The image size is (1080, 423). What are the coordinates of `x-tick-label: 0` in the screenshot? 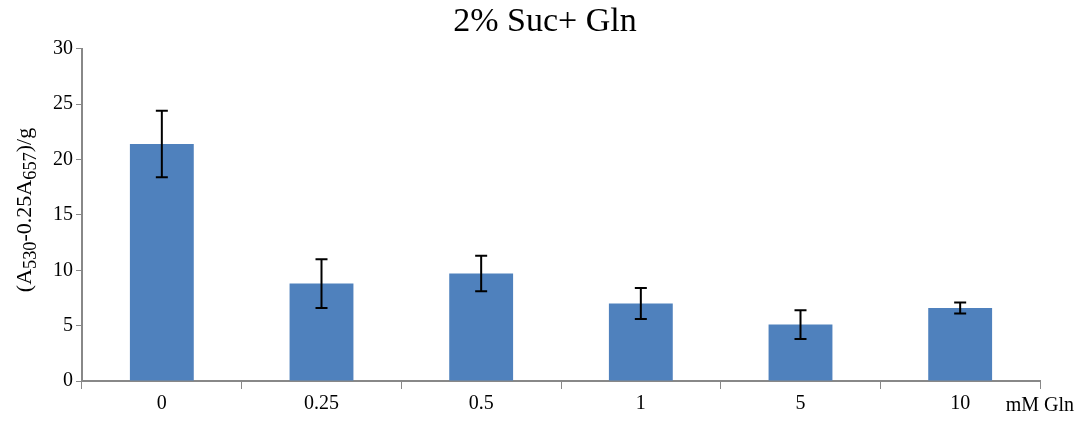 It's located at (161, 402).